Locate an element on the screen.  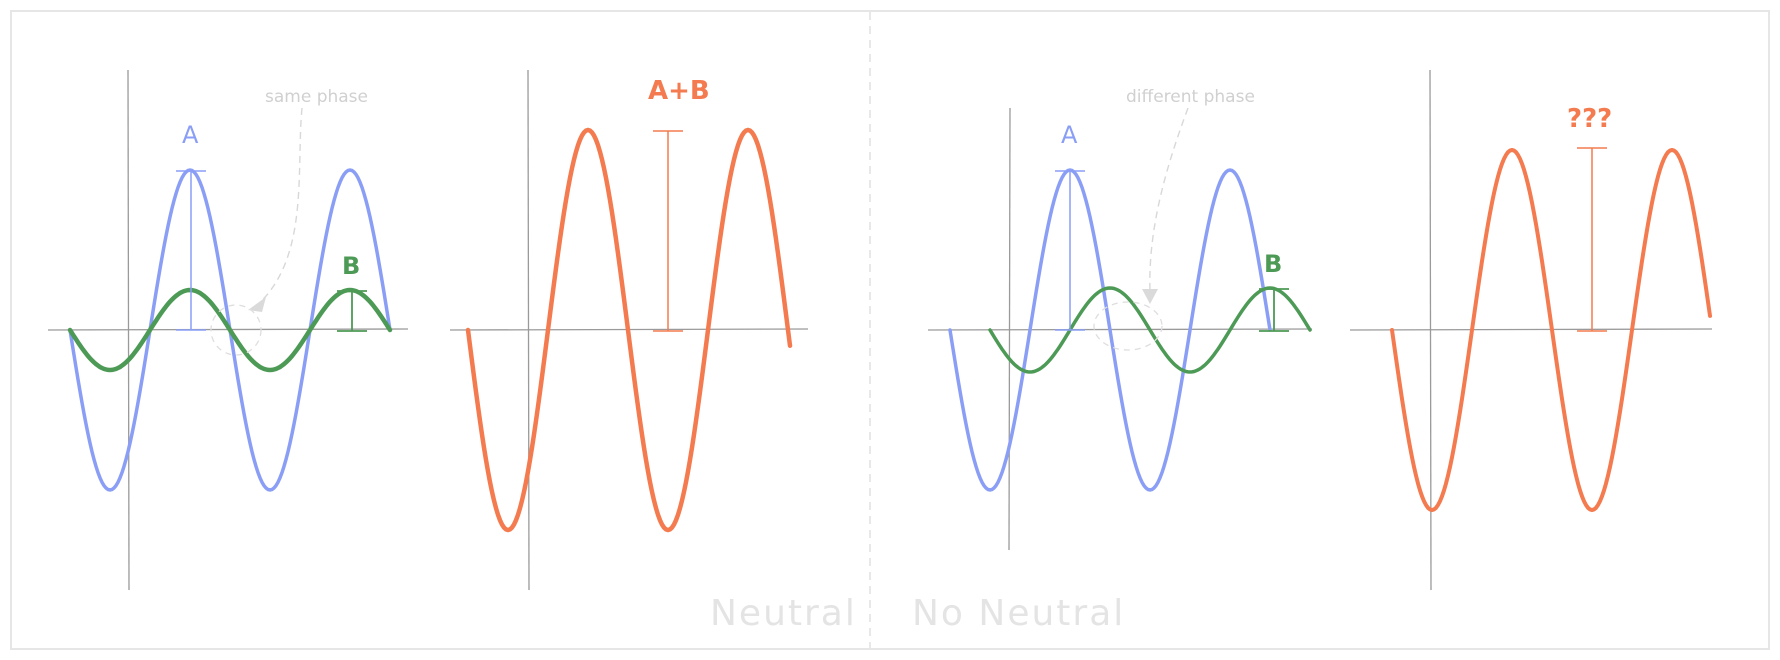
right-amplitude-b-marker is located at coordinates (1274, 310).